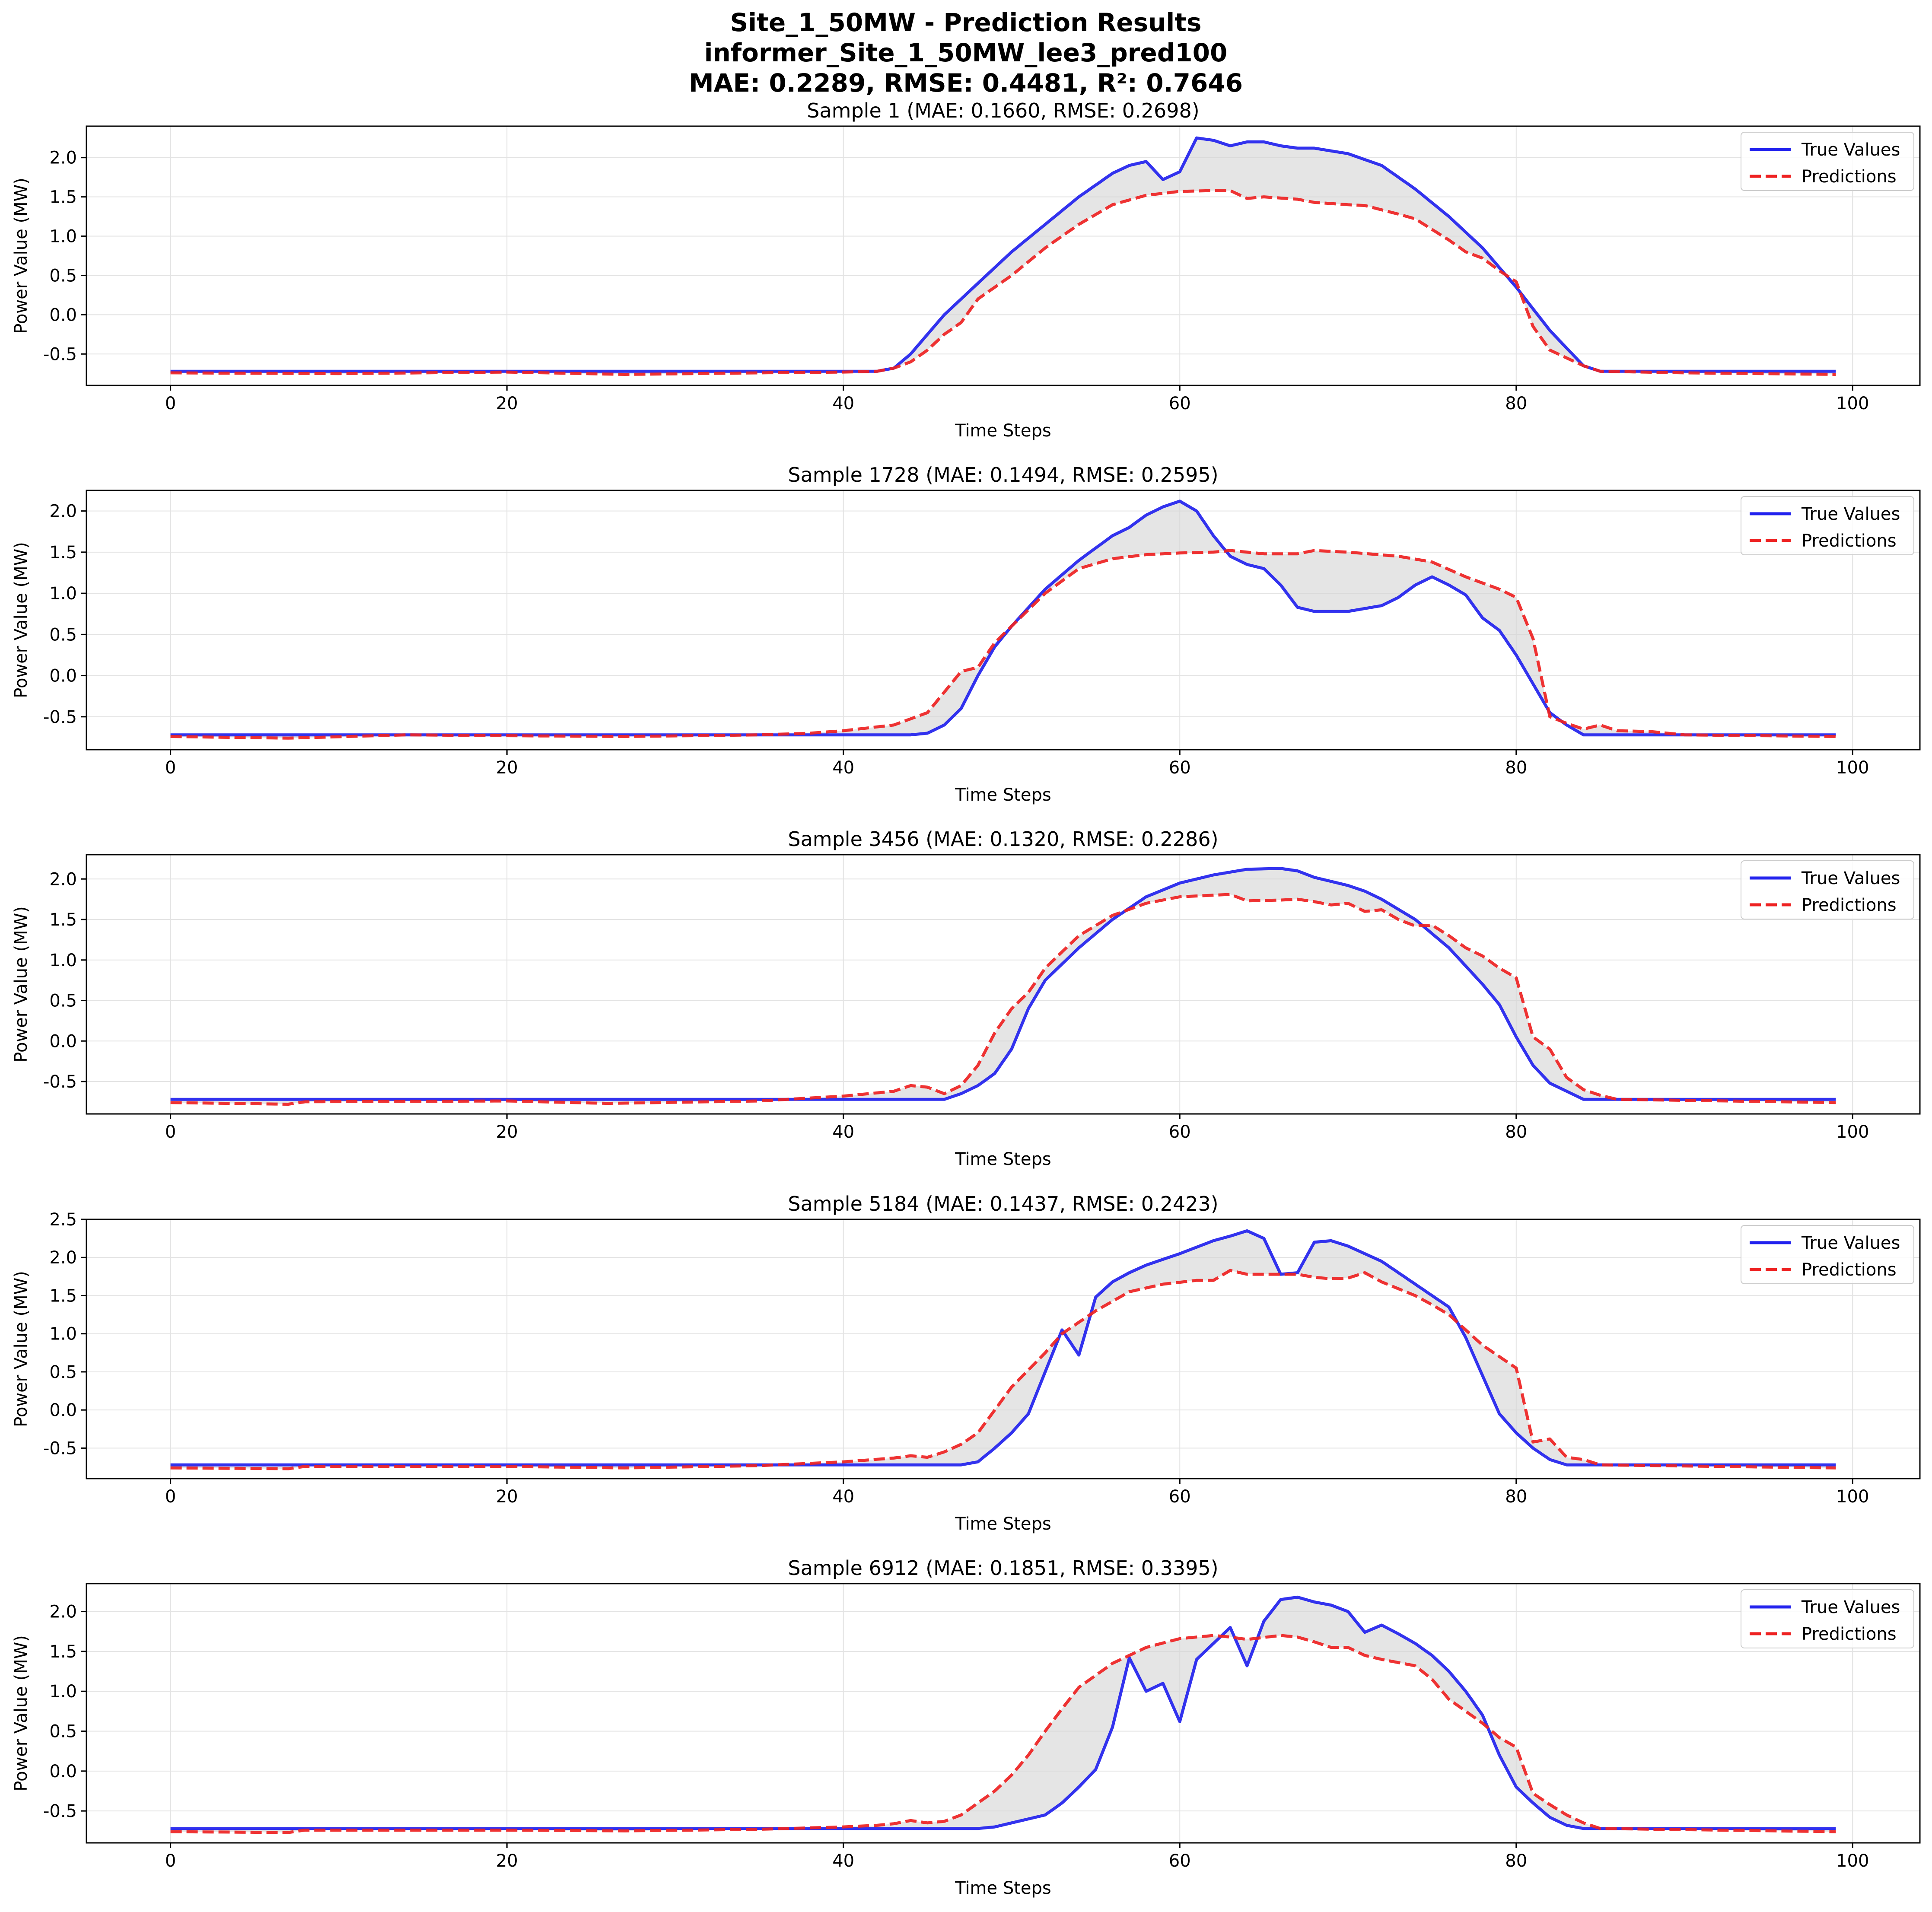 This screenshot has width=1932, height=1912. I want to click on y-tick-label: 2.5, so click(63, 1220).